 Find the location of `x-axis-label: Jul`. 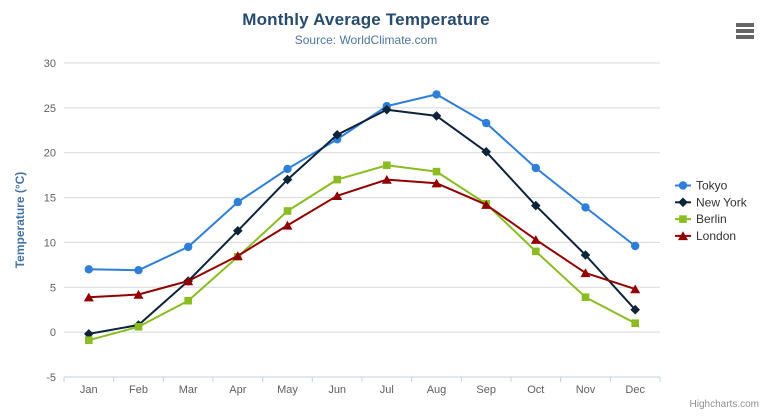

x-axis-label: Jul is located at coordinates (387, 390).